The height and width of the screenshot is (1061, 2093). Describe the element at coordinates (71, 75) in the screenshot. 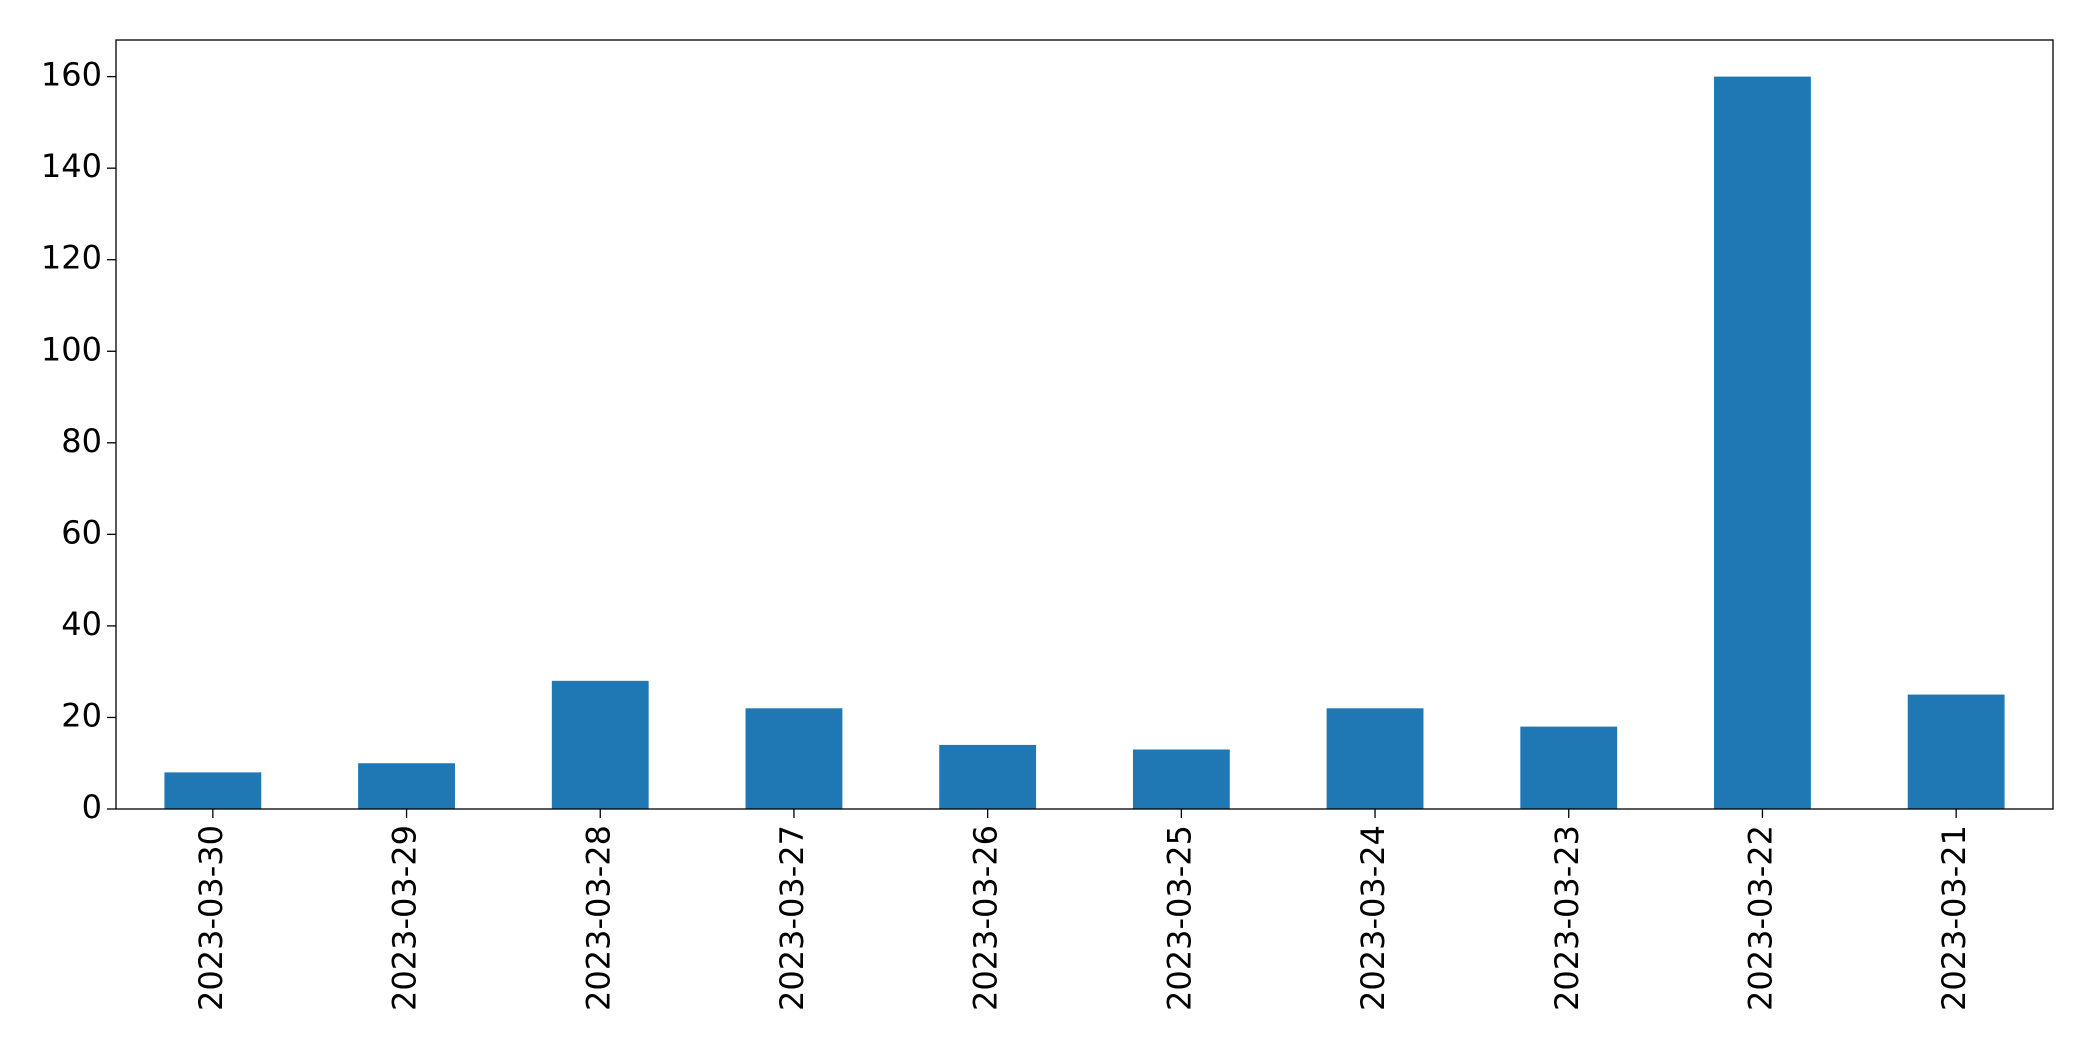

I see `y-tick-label: 160` at that location.